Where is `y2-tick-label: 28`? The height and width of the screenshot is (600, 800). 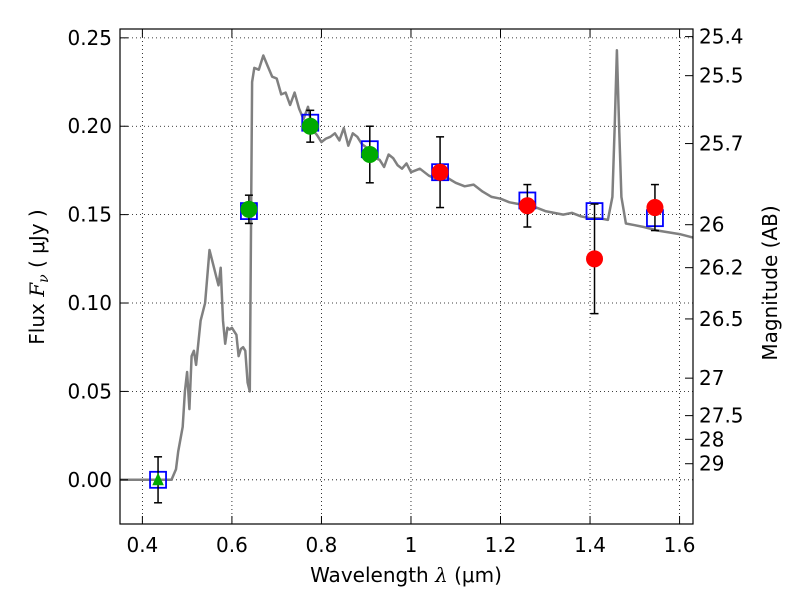
y2-tick-label: 28 is located at coordinates (711, 439).